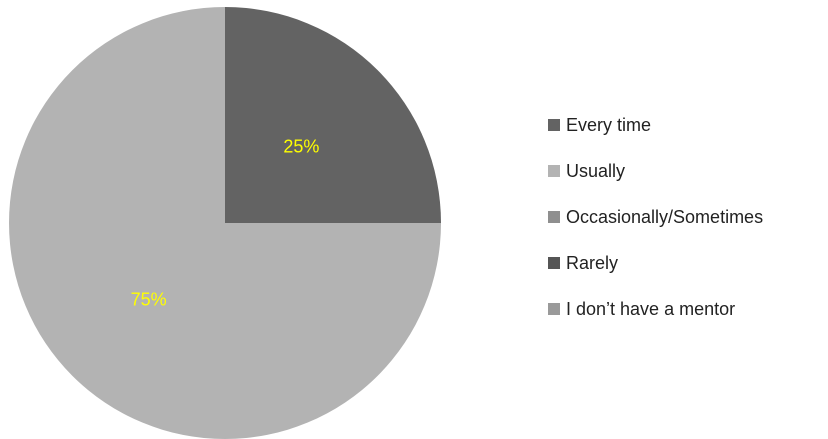 The image size is (828, 439). What do you see at coordinates (149, 299) in the screenshot?
I see `data-label-2: 75%` at bounding box center [149, 299].